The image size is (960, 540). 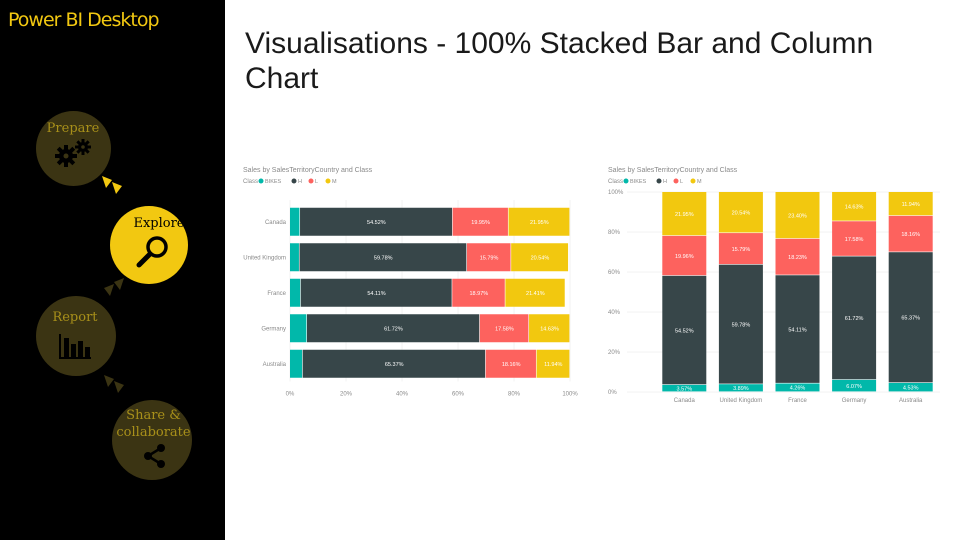 I want to click on bar-x-tick-label: 20%, so click(x=346, y=395).